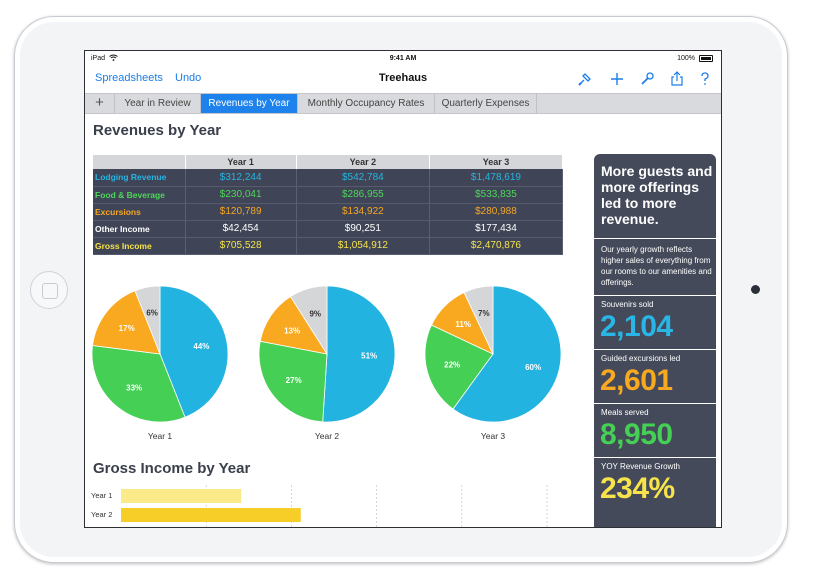  What do you see at coordinates (160, 436) in the screenshot?
I see `pie-chart-title: Year 1` at bounding box center [160, 436].